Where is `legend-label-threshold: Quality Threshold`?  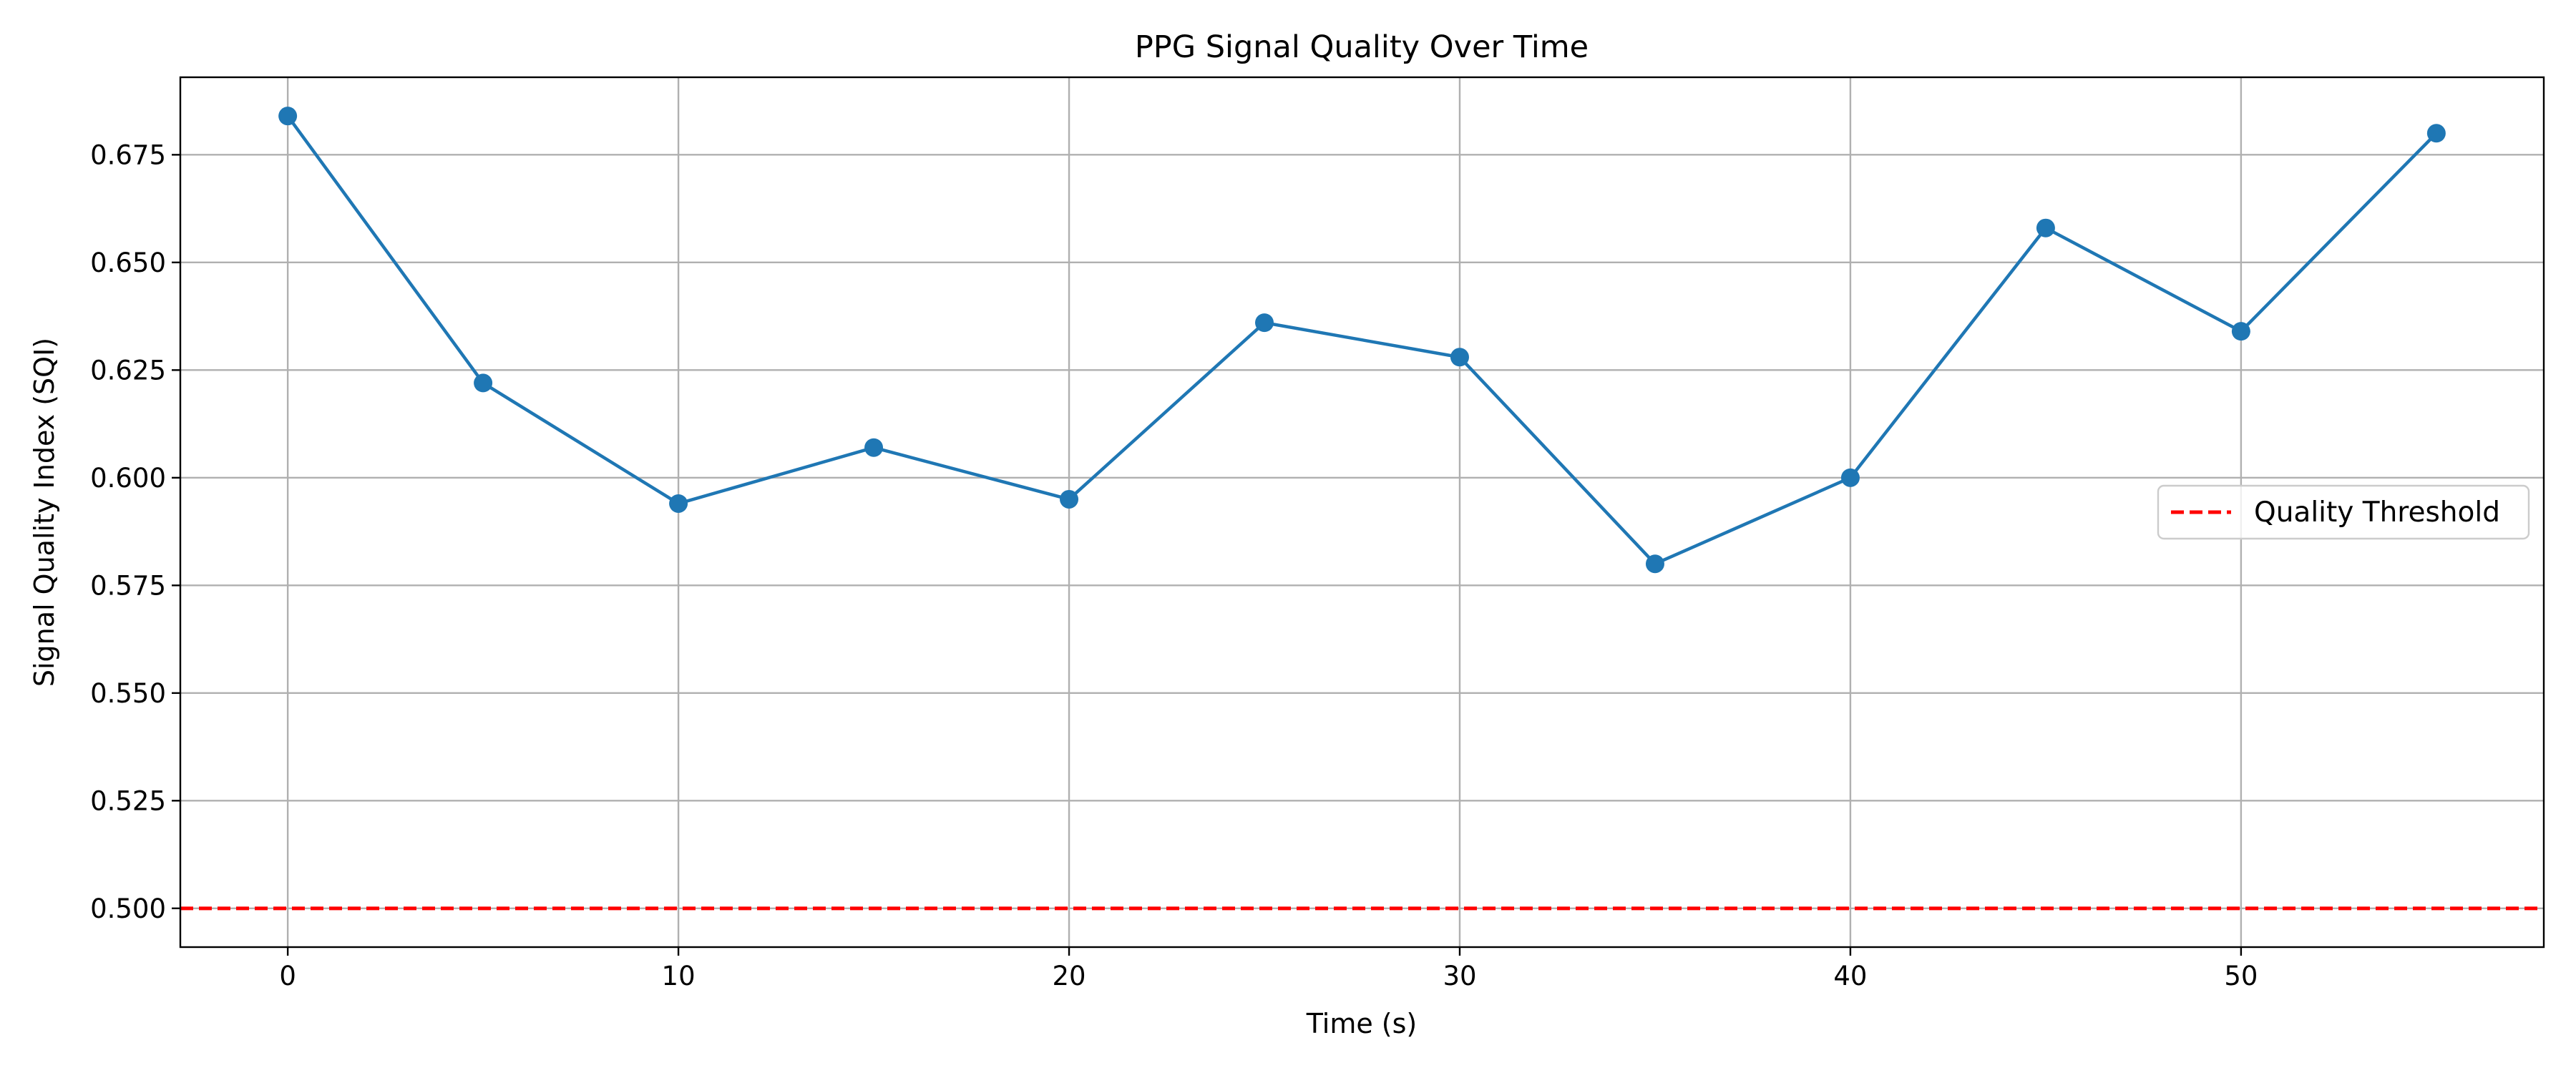
legend-label-threshold: Quality Threshold is located at coordinates (2377, 512).